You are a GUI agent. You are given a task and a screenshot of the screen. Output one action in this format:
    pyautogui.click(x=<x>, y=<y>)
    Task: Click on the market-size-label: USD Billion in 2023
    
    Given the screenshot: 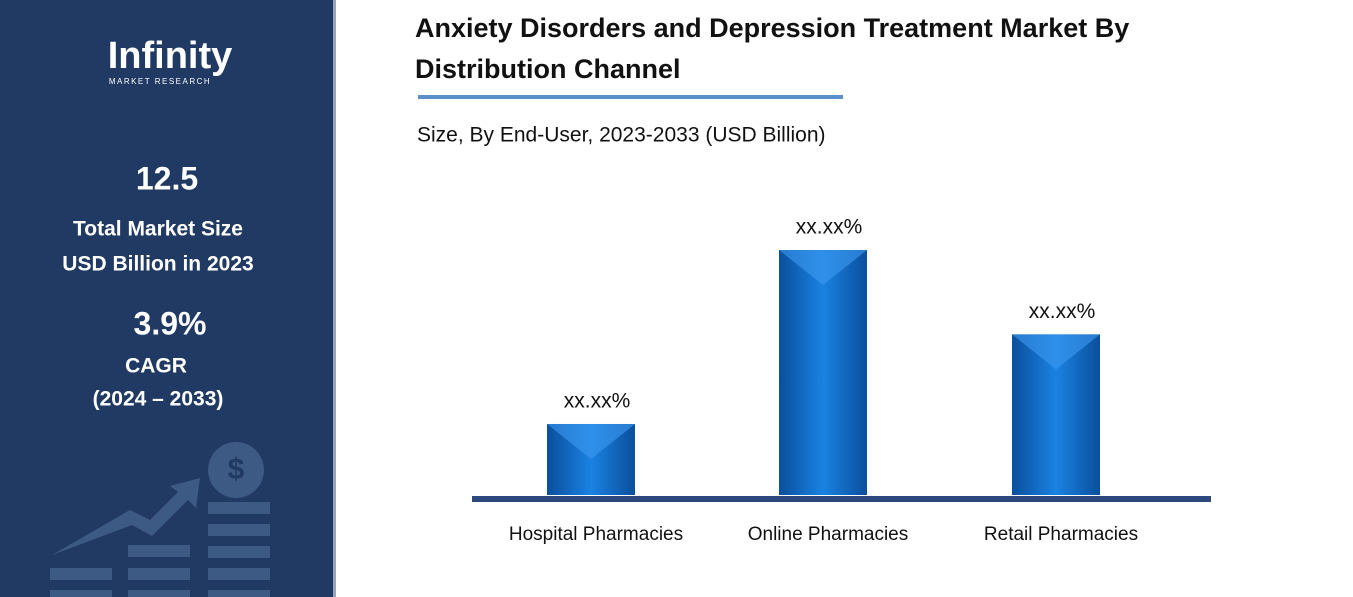 What is the action you would take?
    pyautogui.click(x=157, y=264)
    